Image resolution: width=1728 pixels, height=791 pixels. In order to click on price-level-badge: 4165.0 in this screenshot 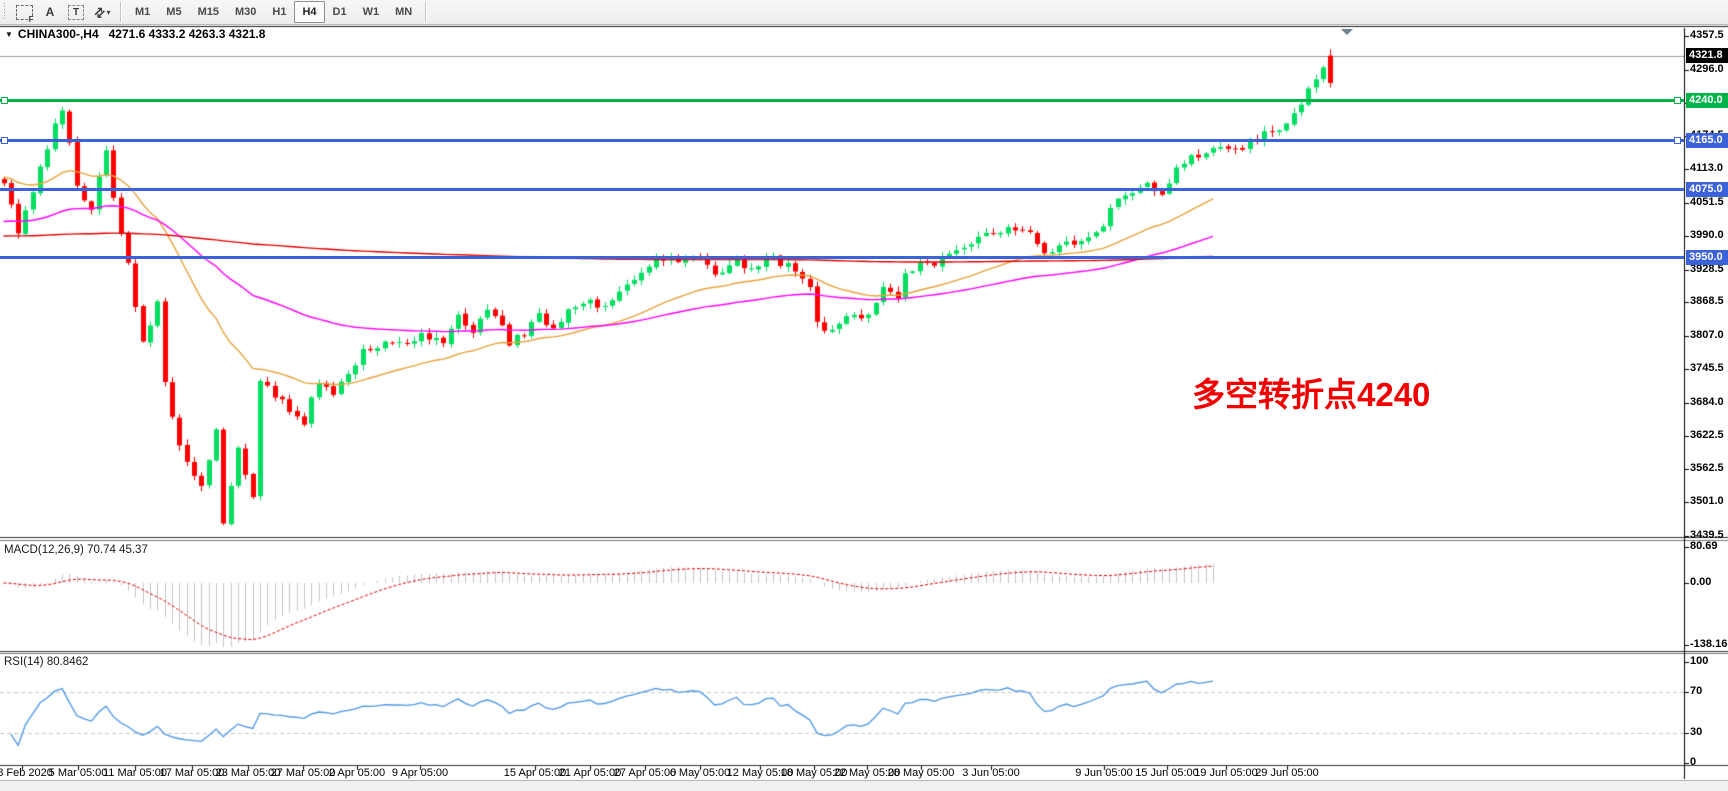, I will do `click(1707, 141)`.